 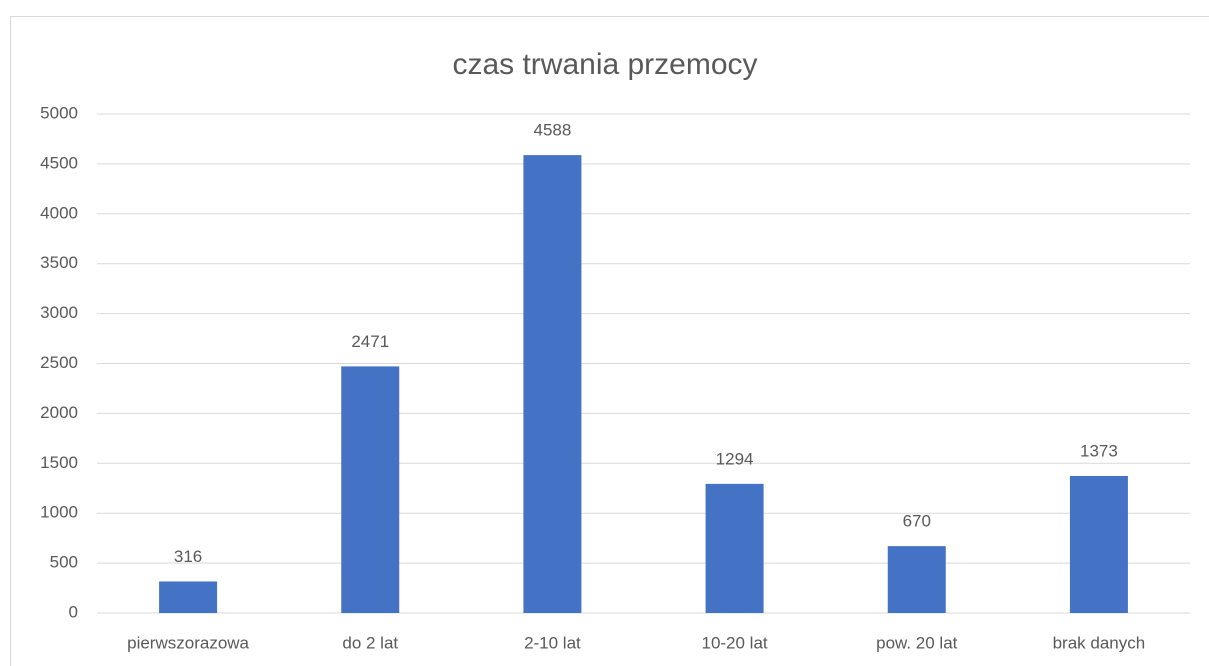 I want to click on data-label: 1294, so click(x=735, y=458).